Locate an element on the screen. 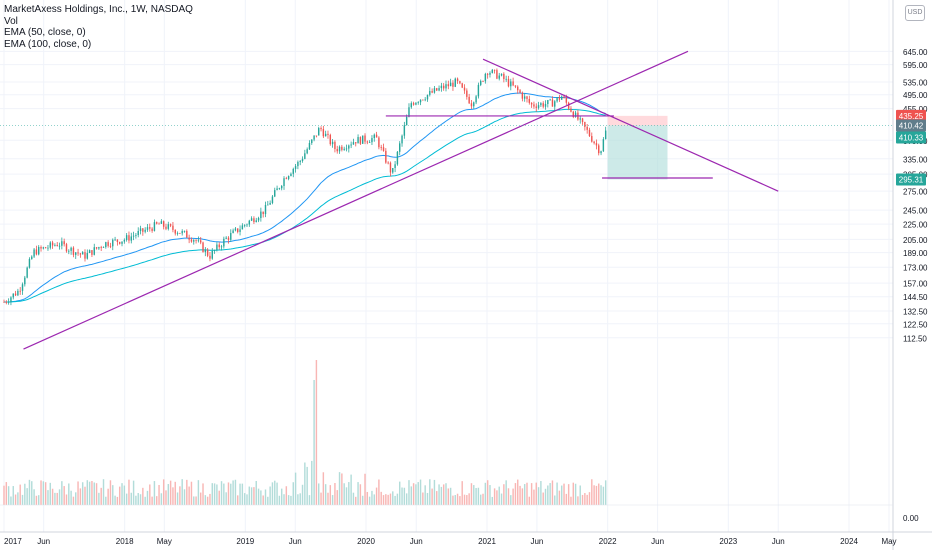 The image size is (932, 555). entry-price-tag is located at coordinates (911, 125).